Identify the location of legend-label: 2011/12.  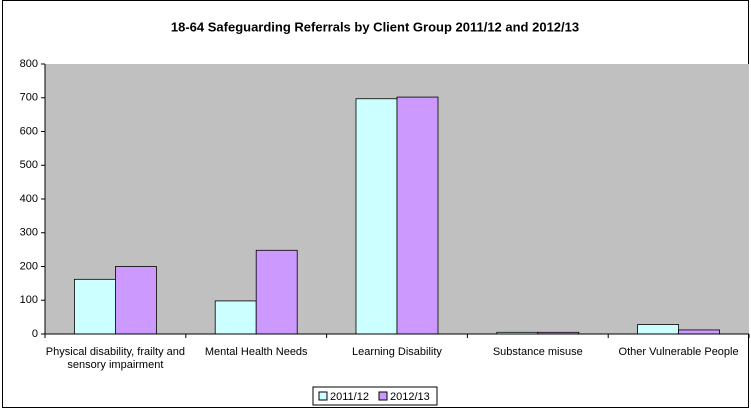
(349, 397).